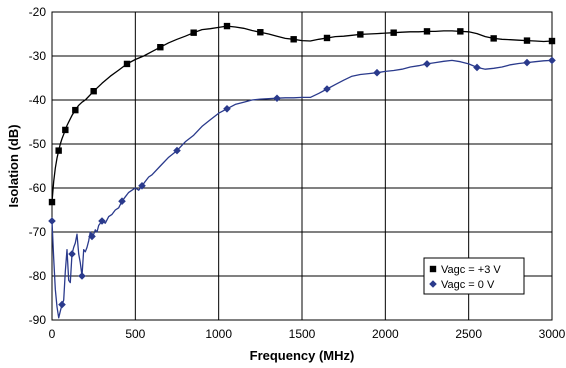 Image resolution: width=566 pixels, height=368 pixels. Describe the element at coordinates (468, 285) in the screenshot. I see `legend-label: Vagc = 0 V` at that location.